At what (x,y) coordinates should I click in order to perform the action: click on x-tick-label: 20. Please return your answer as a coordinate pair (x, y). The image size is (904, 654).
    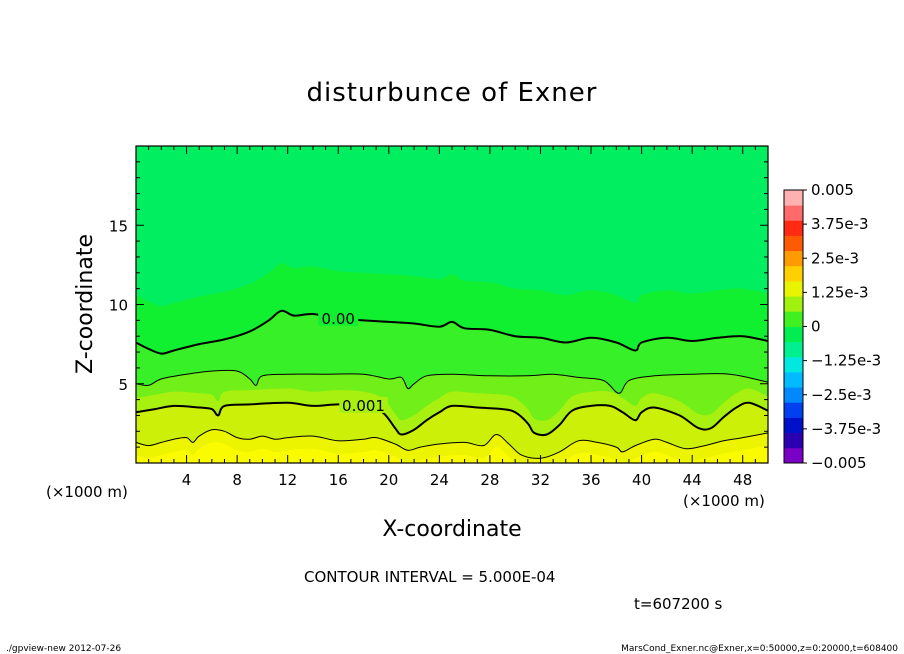
    Looking at the image, I should click on (388, 480).